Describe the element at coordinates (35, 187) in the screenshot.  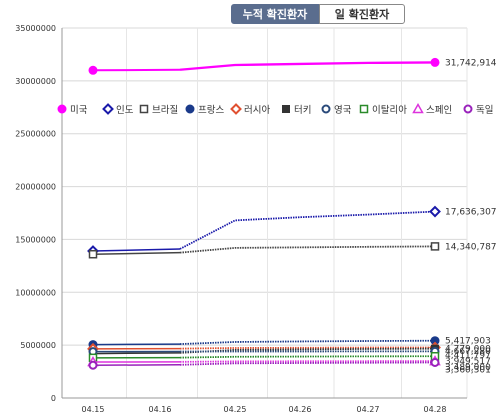
I see `y-tick-label: 20000000` at that location.